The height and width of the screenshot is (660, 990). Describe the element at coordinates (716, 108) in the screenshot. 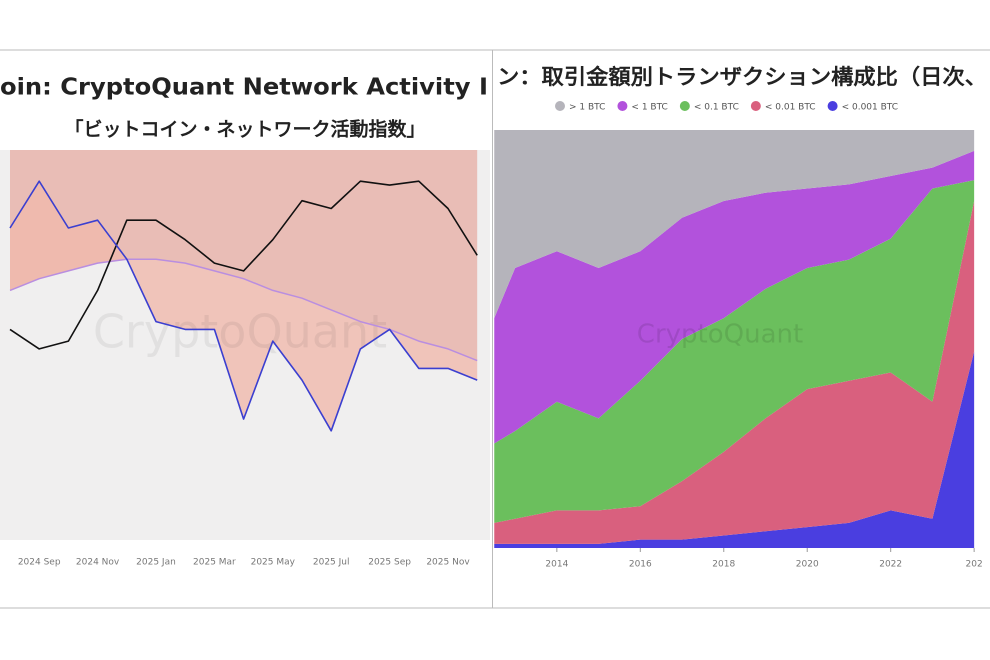

I see `legend-label: < 0.1 BTC` at that location.